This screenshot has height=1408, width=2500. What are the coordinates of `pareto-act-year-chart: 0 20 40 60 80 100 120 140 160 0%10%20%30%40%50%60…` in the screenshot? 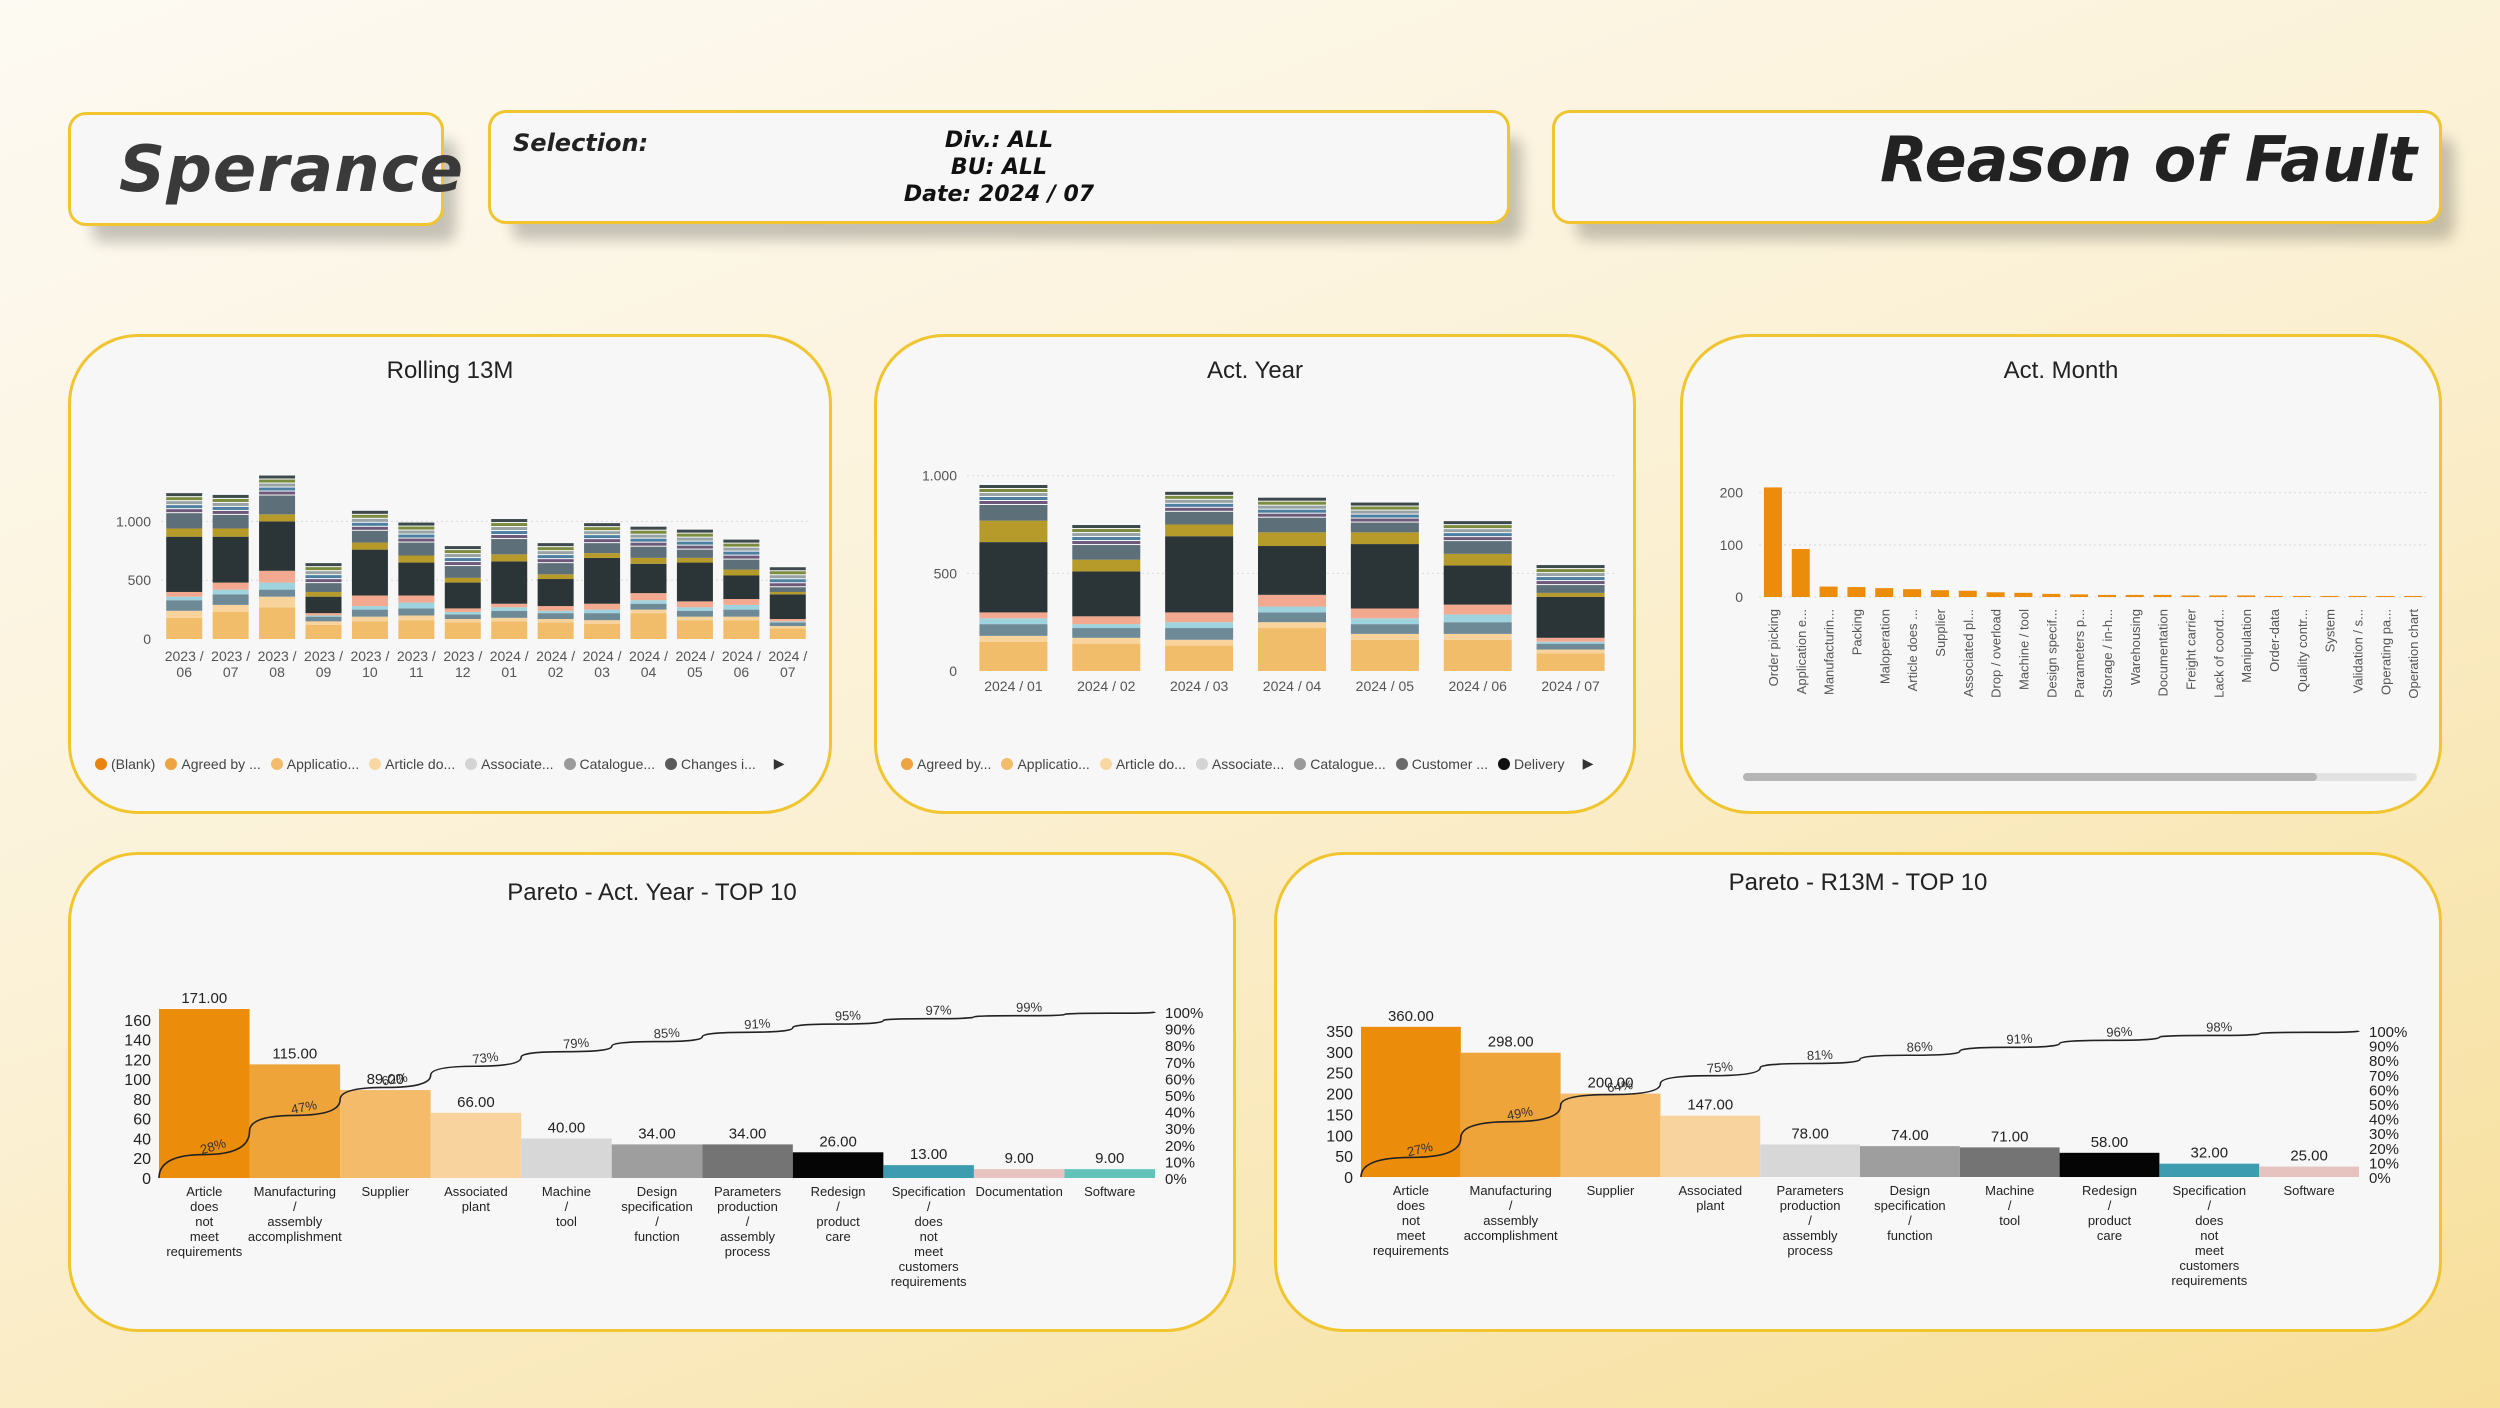 It's located at (652, 1117).